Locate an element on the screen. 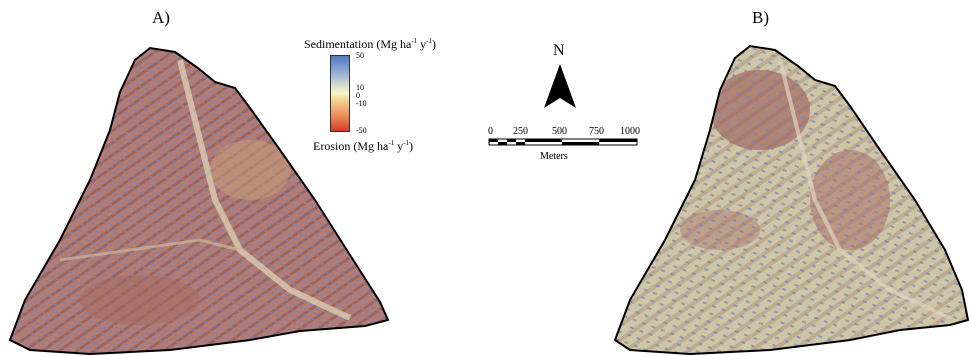 The image size is (969, 356). legend-sedimentation-title: Sedimentation (Mg ha-1 y-1) is located at coordinates (370, 44).